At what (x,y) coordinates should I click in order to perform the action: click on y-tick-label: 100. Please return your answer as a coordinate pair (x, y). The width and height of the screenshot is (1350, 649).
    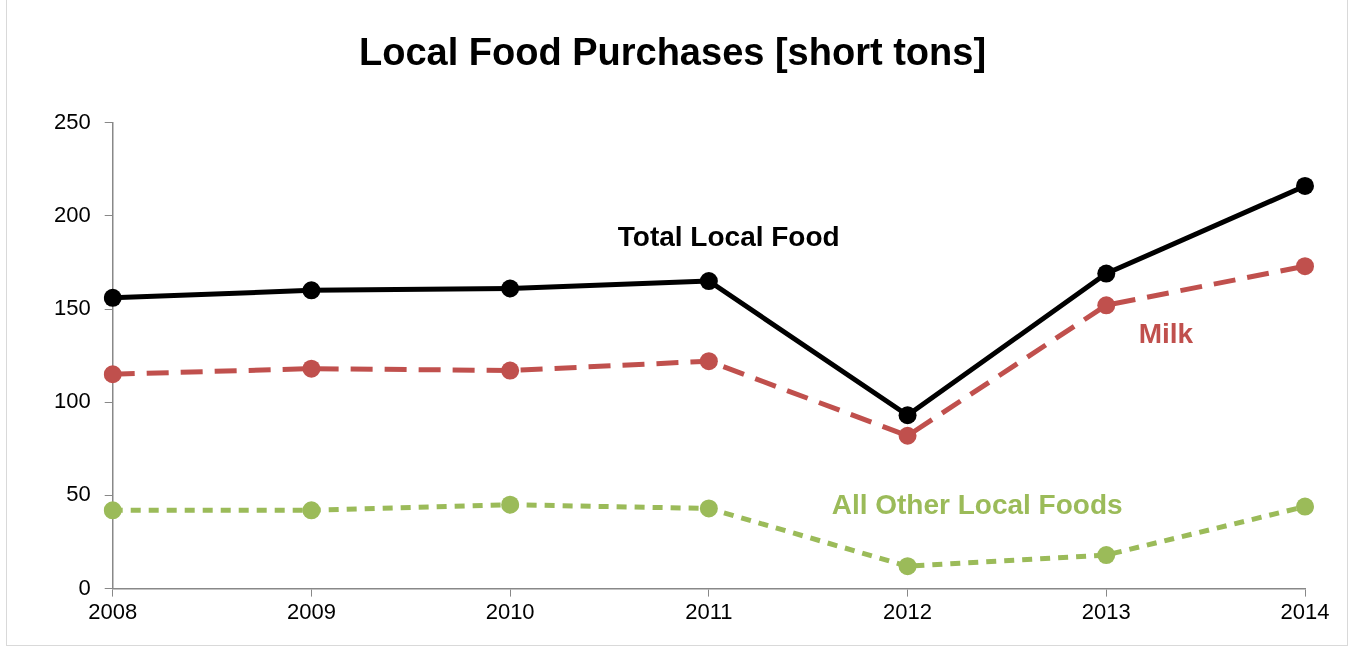
    Looking at the image, I should click on (72, 401).